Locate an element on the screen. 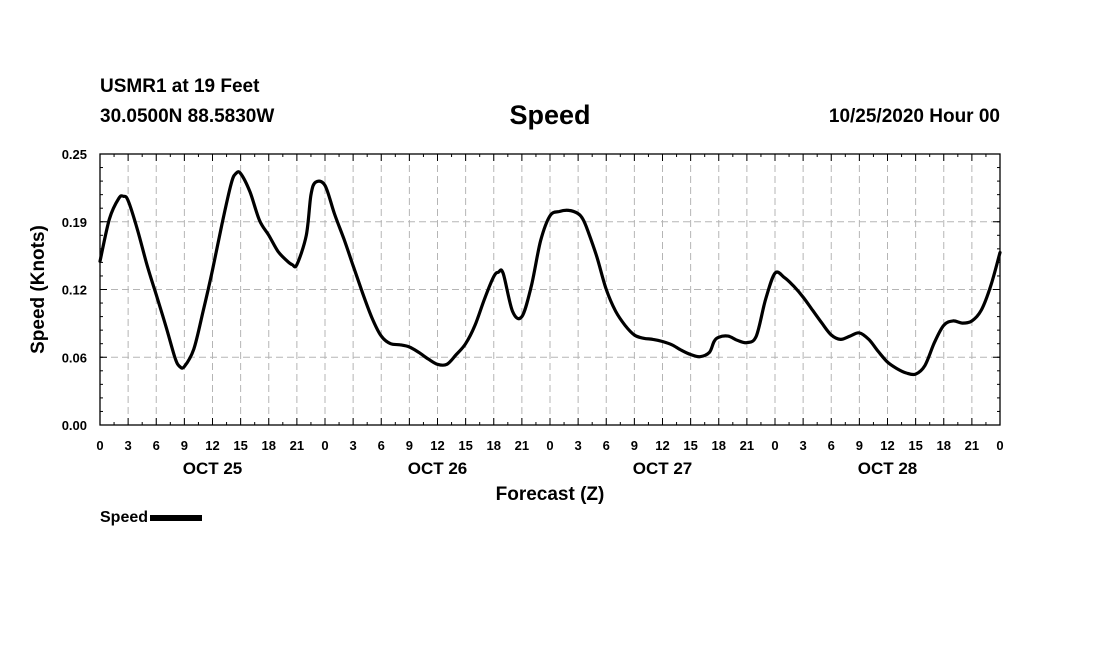 This screenshot has width=1100, height=650. x-day-label: OCT 25 is located at coordinates (213, 468).